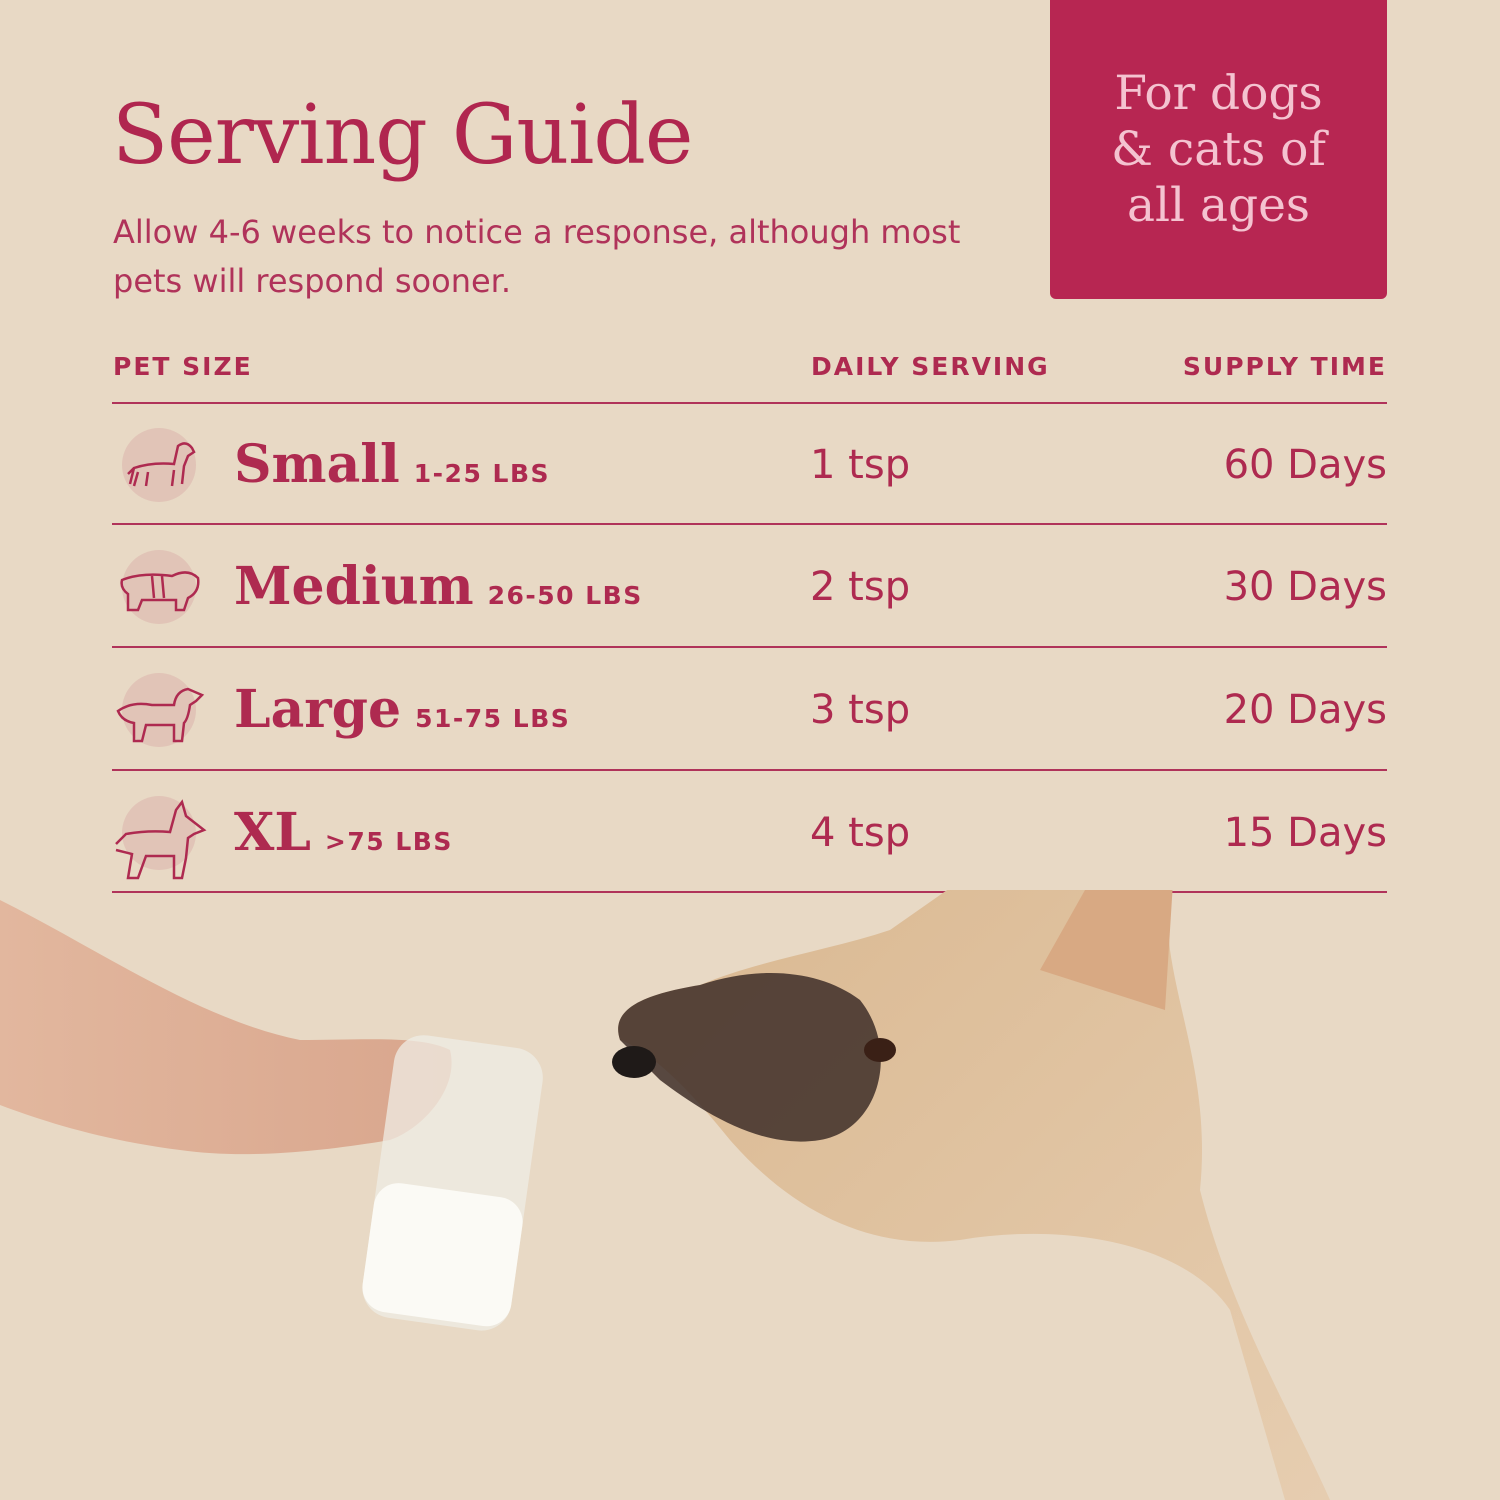 This screenshot has height=1500, width=1500. What do you see at coordinates (1305, 833) in the screenshot?
I see `supply-time: 15 Days` at bounding box center [1305, 833].